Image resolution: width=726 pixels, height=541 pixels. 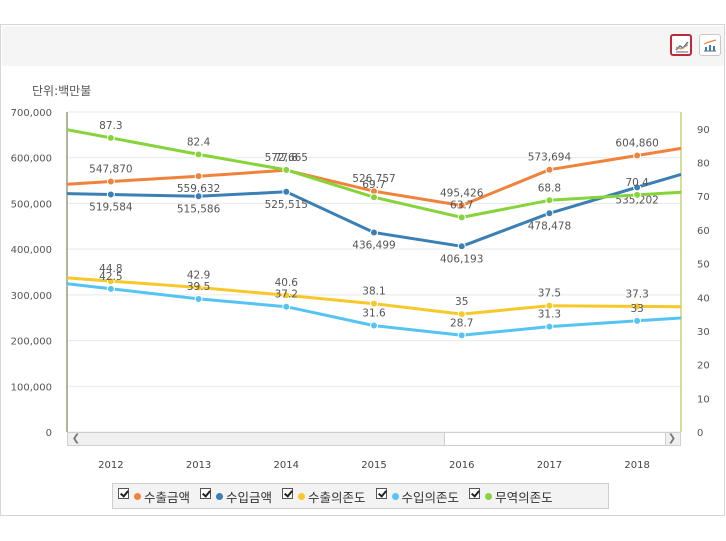 I want to click on legend-label: 무역의존도, so click(x=524, y=497).